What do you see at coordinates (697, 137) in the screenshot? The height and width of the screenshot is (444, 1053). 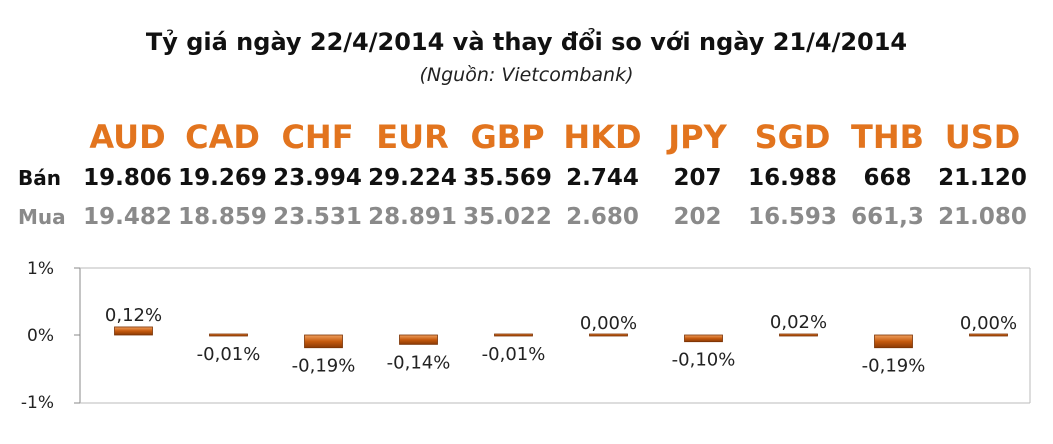 I see `currency-code: JPY` at bounding box center [697, 137].